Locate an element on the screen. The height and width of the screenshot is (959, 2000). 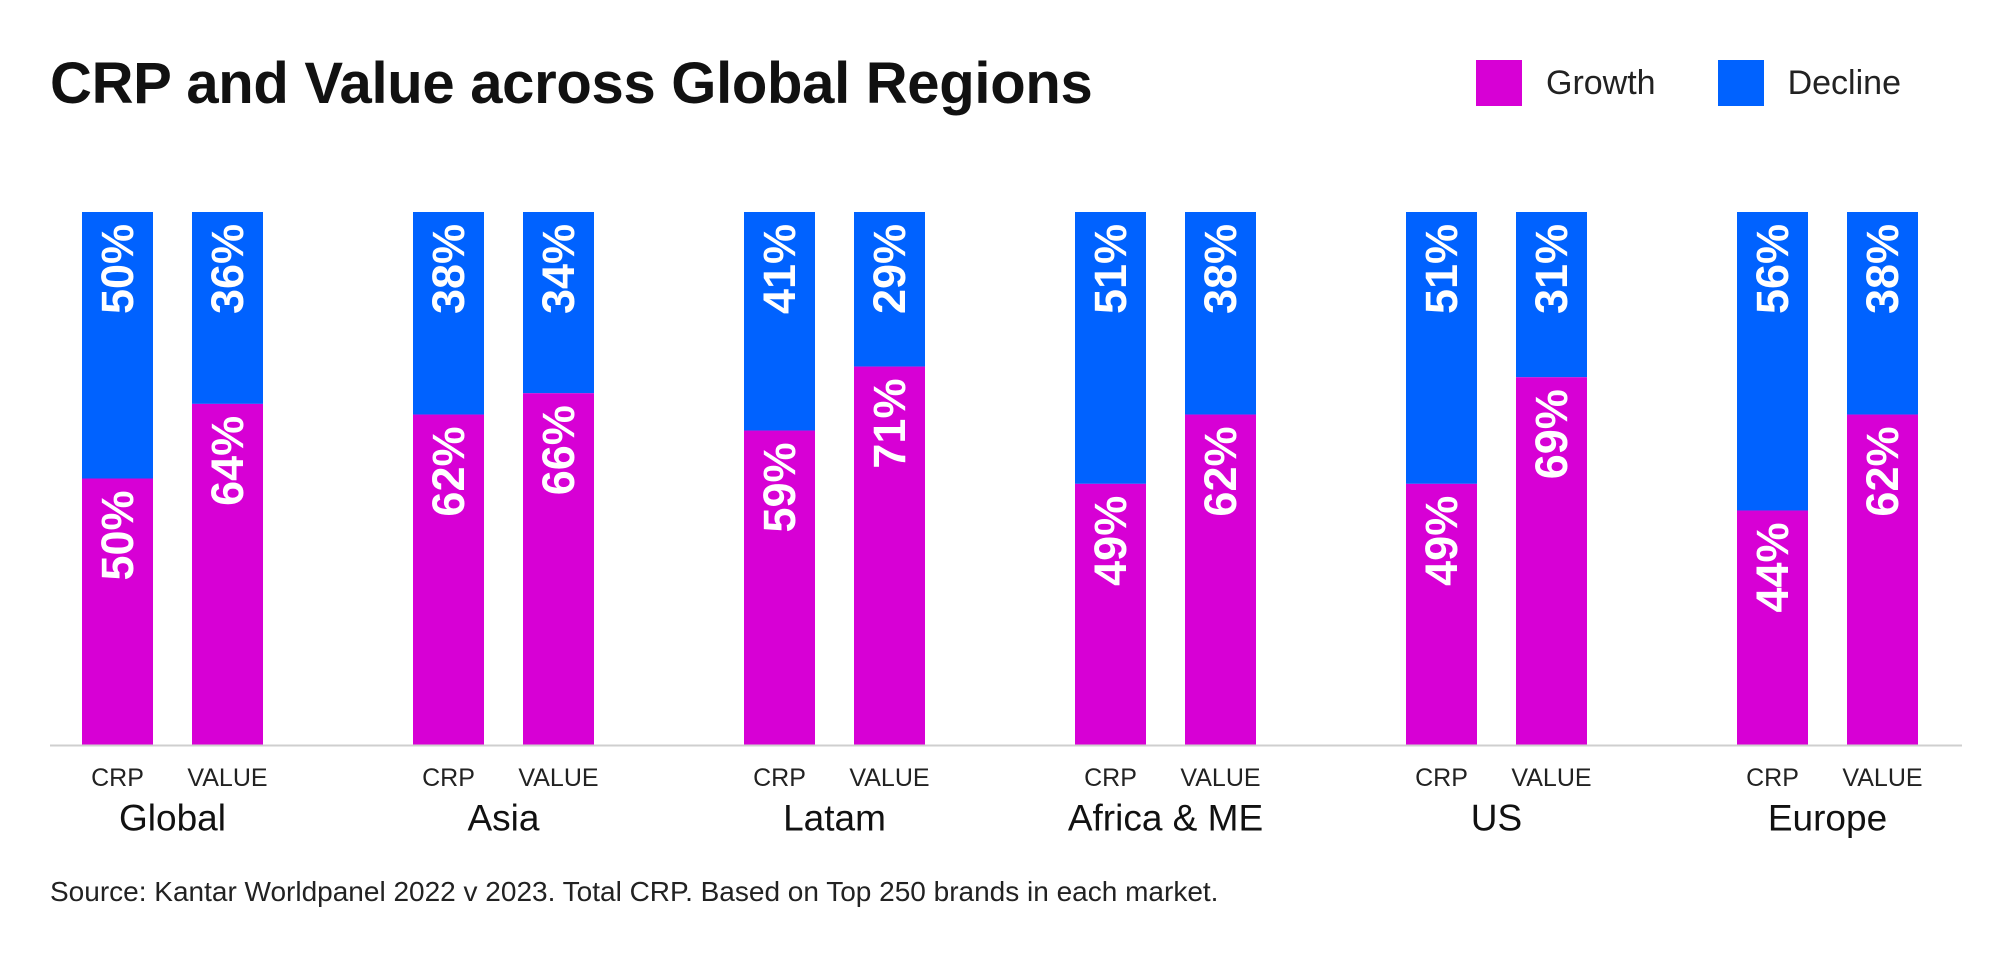
bar-decline-africa-and-me-value is located at coordinates (1220, 313).